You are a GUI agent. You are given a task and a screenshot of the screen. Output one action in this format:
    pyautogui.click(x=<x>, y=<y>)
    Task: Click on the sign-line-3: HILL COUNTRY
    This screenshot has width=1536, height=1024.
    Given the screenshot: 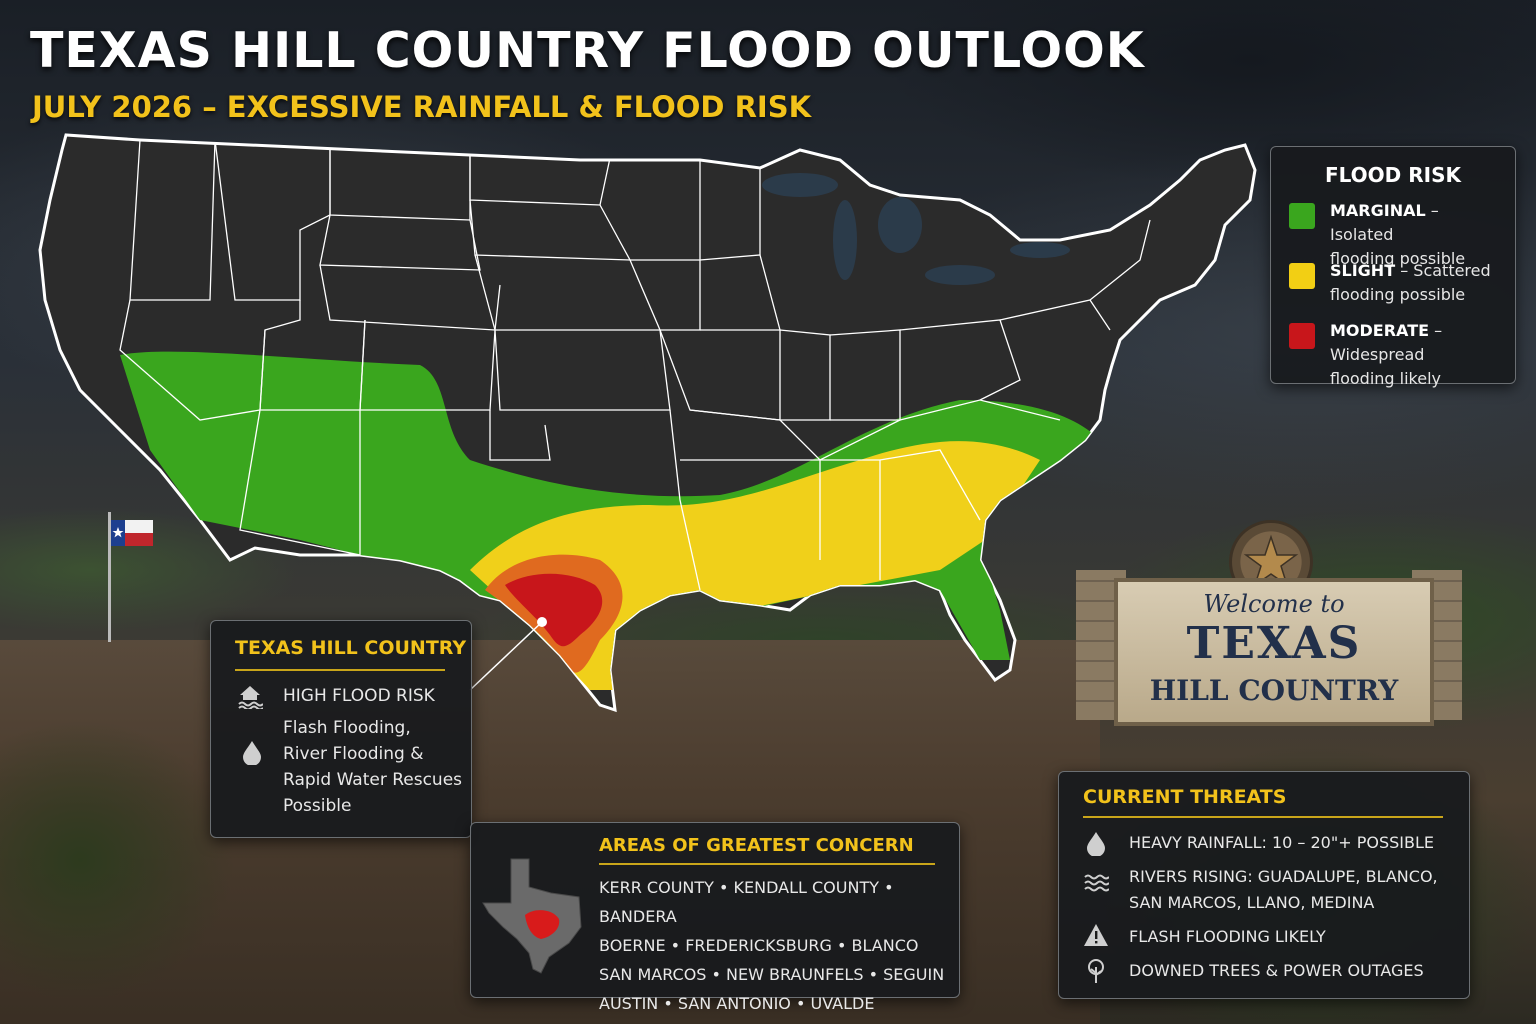 What is the action you would take?
    pyautogui.click(x=1274, y=690)
    